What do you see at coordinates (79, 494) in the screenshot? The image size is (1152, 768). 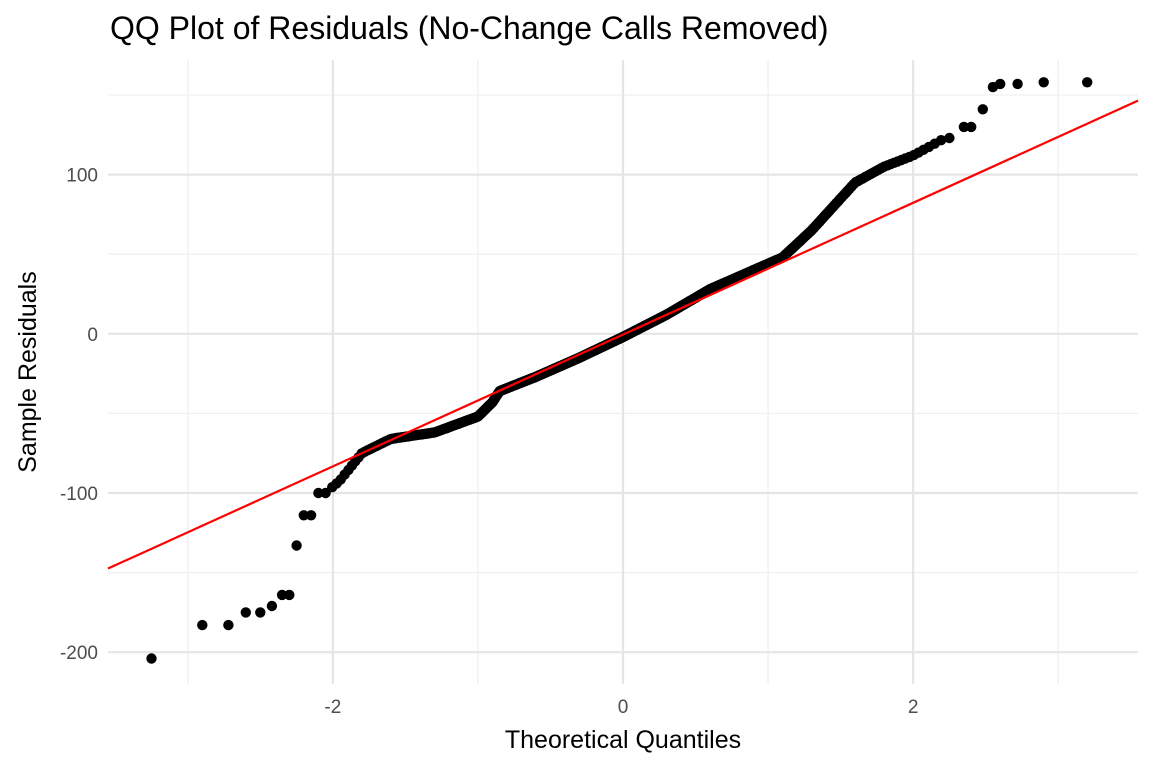 I see `y-tick-label: -100` at bounding box center [79, 494].